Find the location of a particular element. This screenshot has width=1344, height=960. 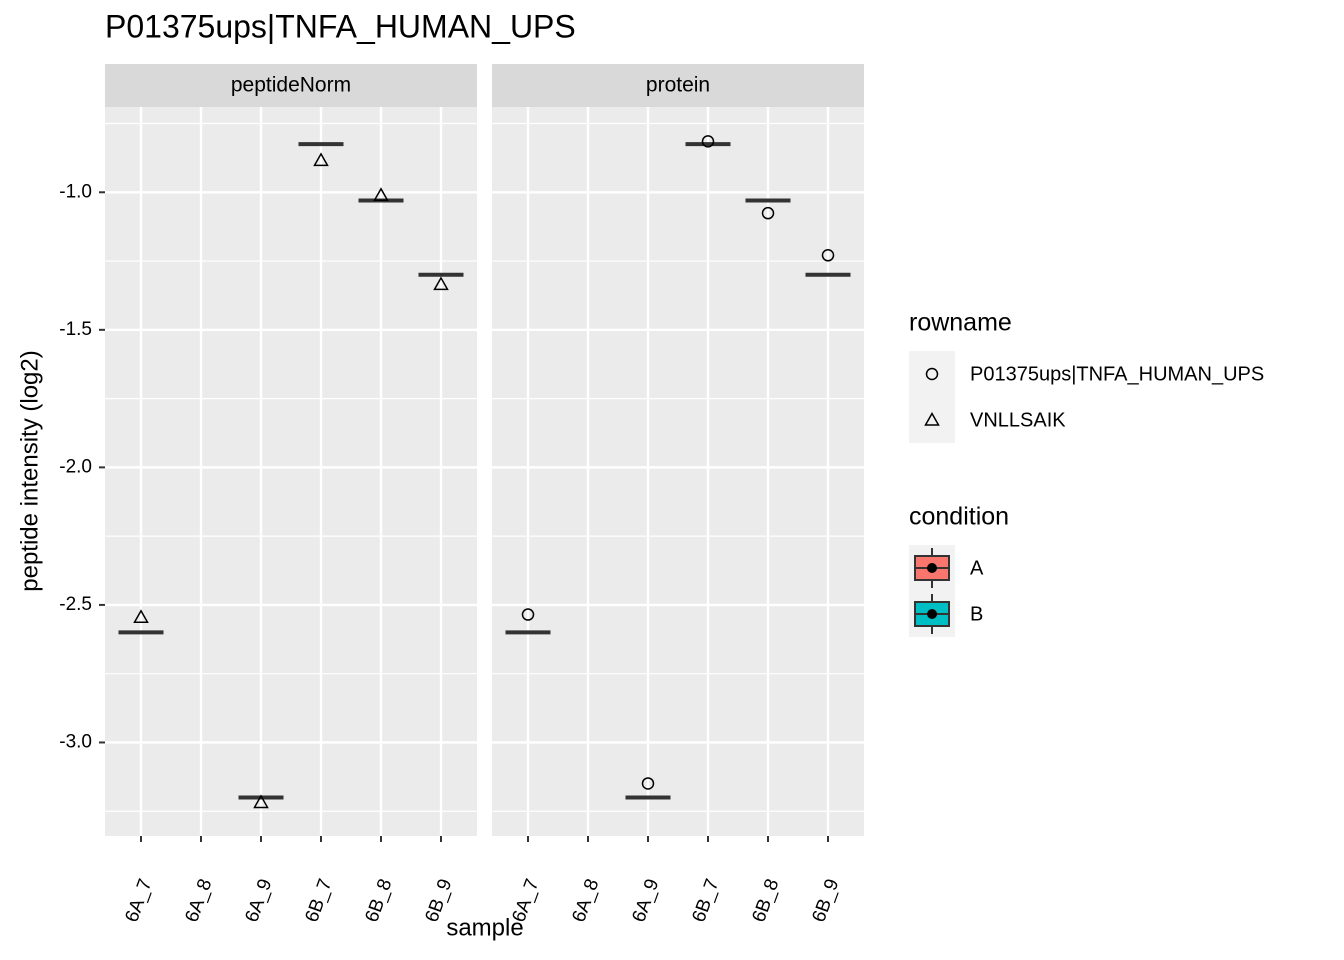

legend-label: VNLLSAIK is located at coordinates (1018, 420).